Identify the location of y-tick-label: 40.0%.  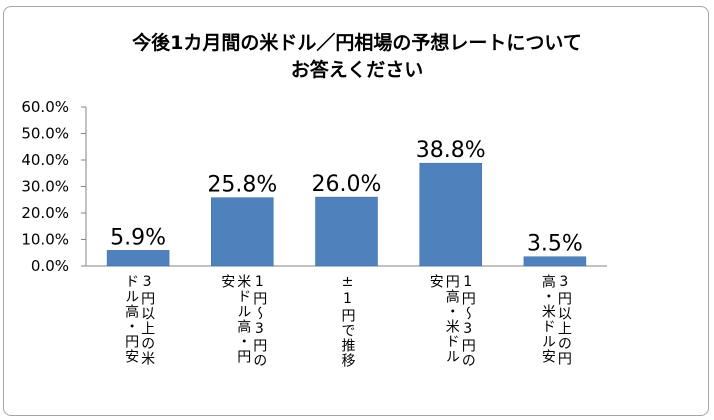
(45, 160).